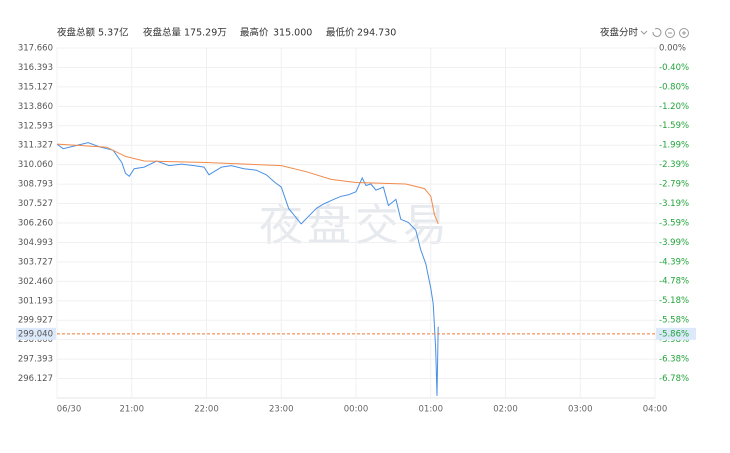 The height and width of the screenshot is (453, 730). I want to click on x-tick-label: 06/30, so click(69, 410).